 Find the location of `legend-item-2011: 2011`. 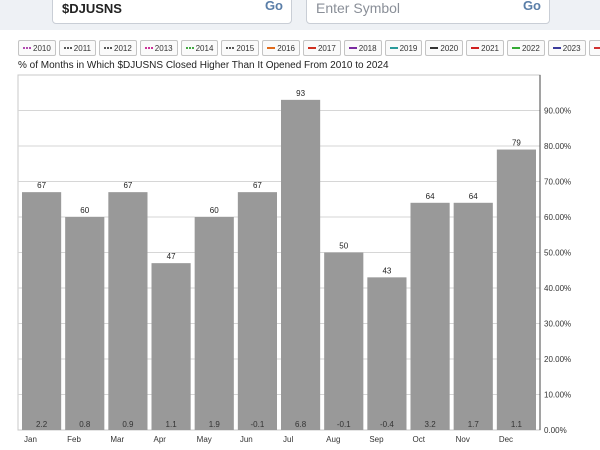

legend-item-2011: 2011 is located at coordinates (77, 48).